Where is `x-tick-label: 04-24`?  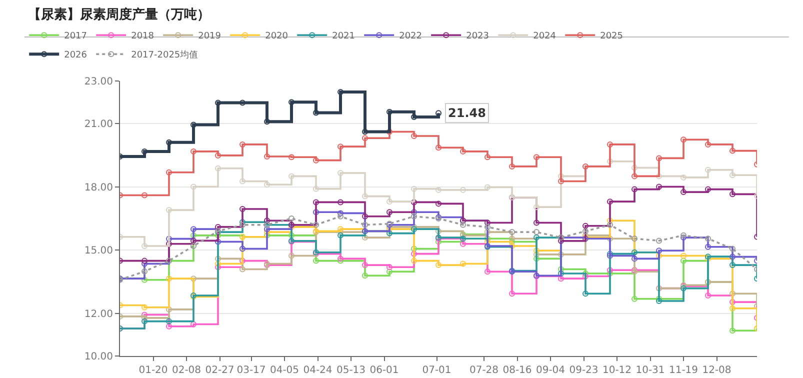
x-tick-label: 04-24 is located at coordinates (317, 370).